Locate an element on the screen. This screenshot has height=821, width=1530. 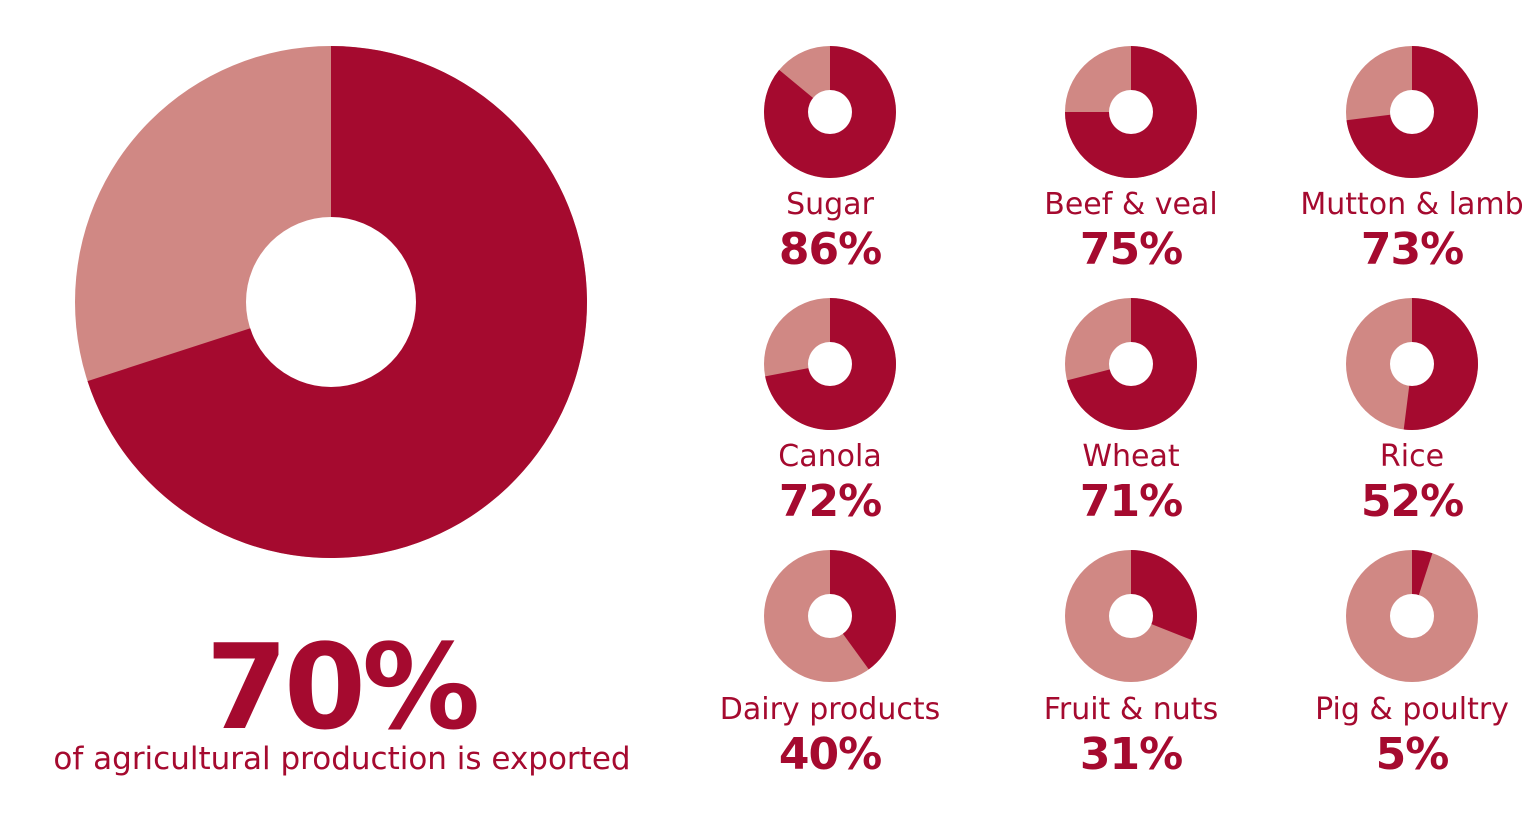
item-name: Fruit & nuts is located at coordinates (1131, 709).